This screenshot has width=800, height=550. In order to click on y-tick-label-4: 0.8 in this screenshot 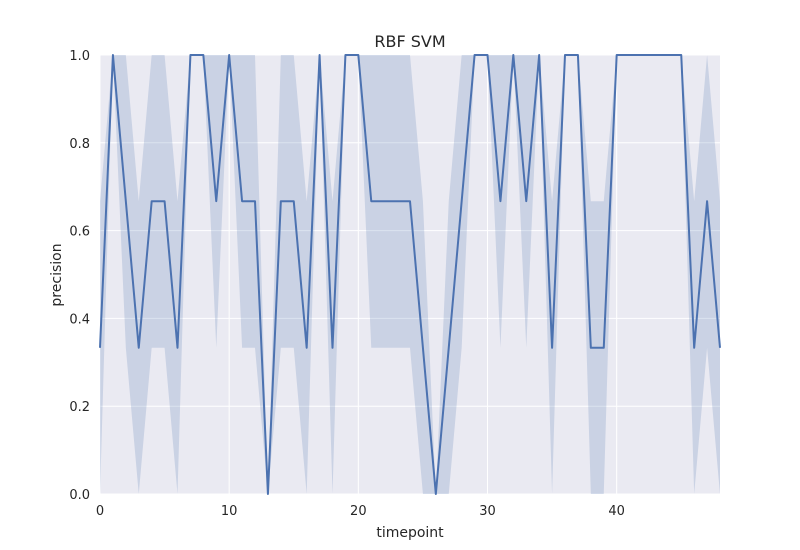, I will do `click(79, 144)`.